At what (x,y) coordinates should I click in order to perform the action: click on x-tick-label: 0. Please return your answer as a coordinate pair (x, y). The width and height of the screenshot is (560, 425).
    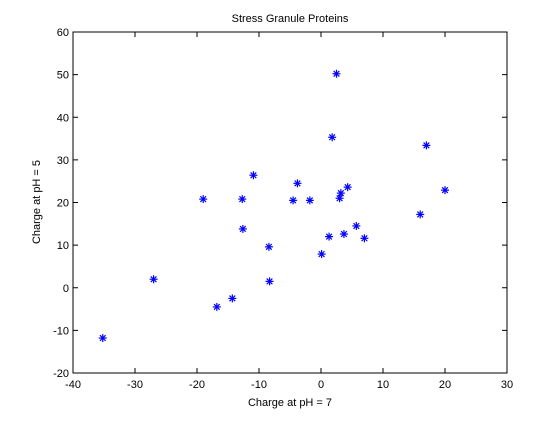
    Looking at the image, I should click on (321, 385).